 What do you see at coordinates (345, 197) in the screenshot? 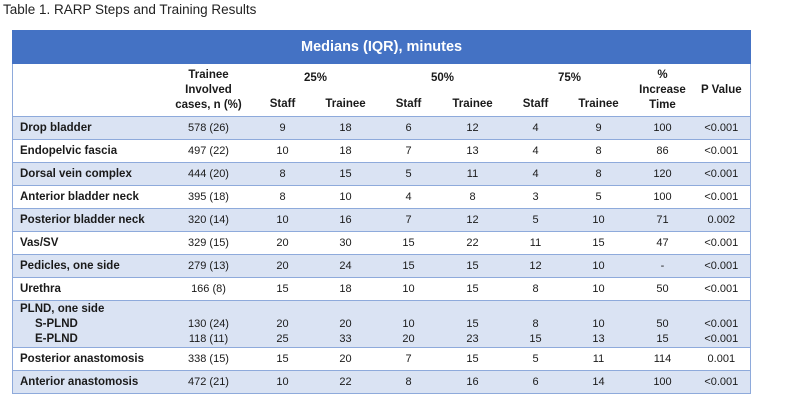
I see `trainee-25-cell: 10` at bounding box center [345, 197].